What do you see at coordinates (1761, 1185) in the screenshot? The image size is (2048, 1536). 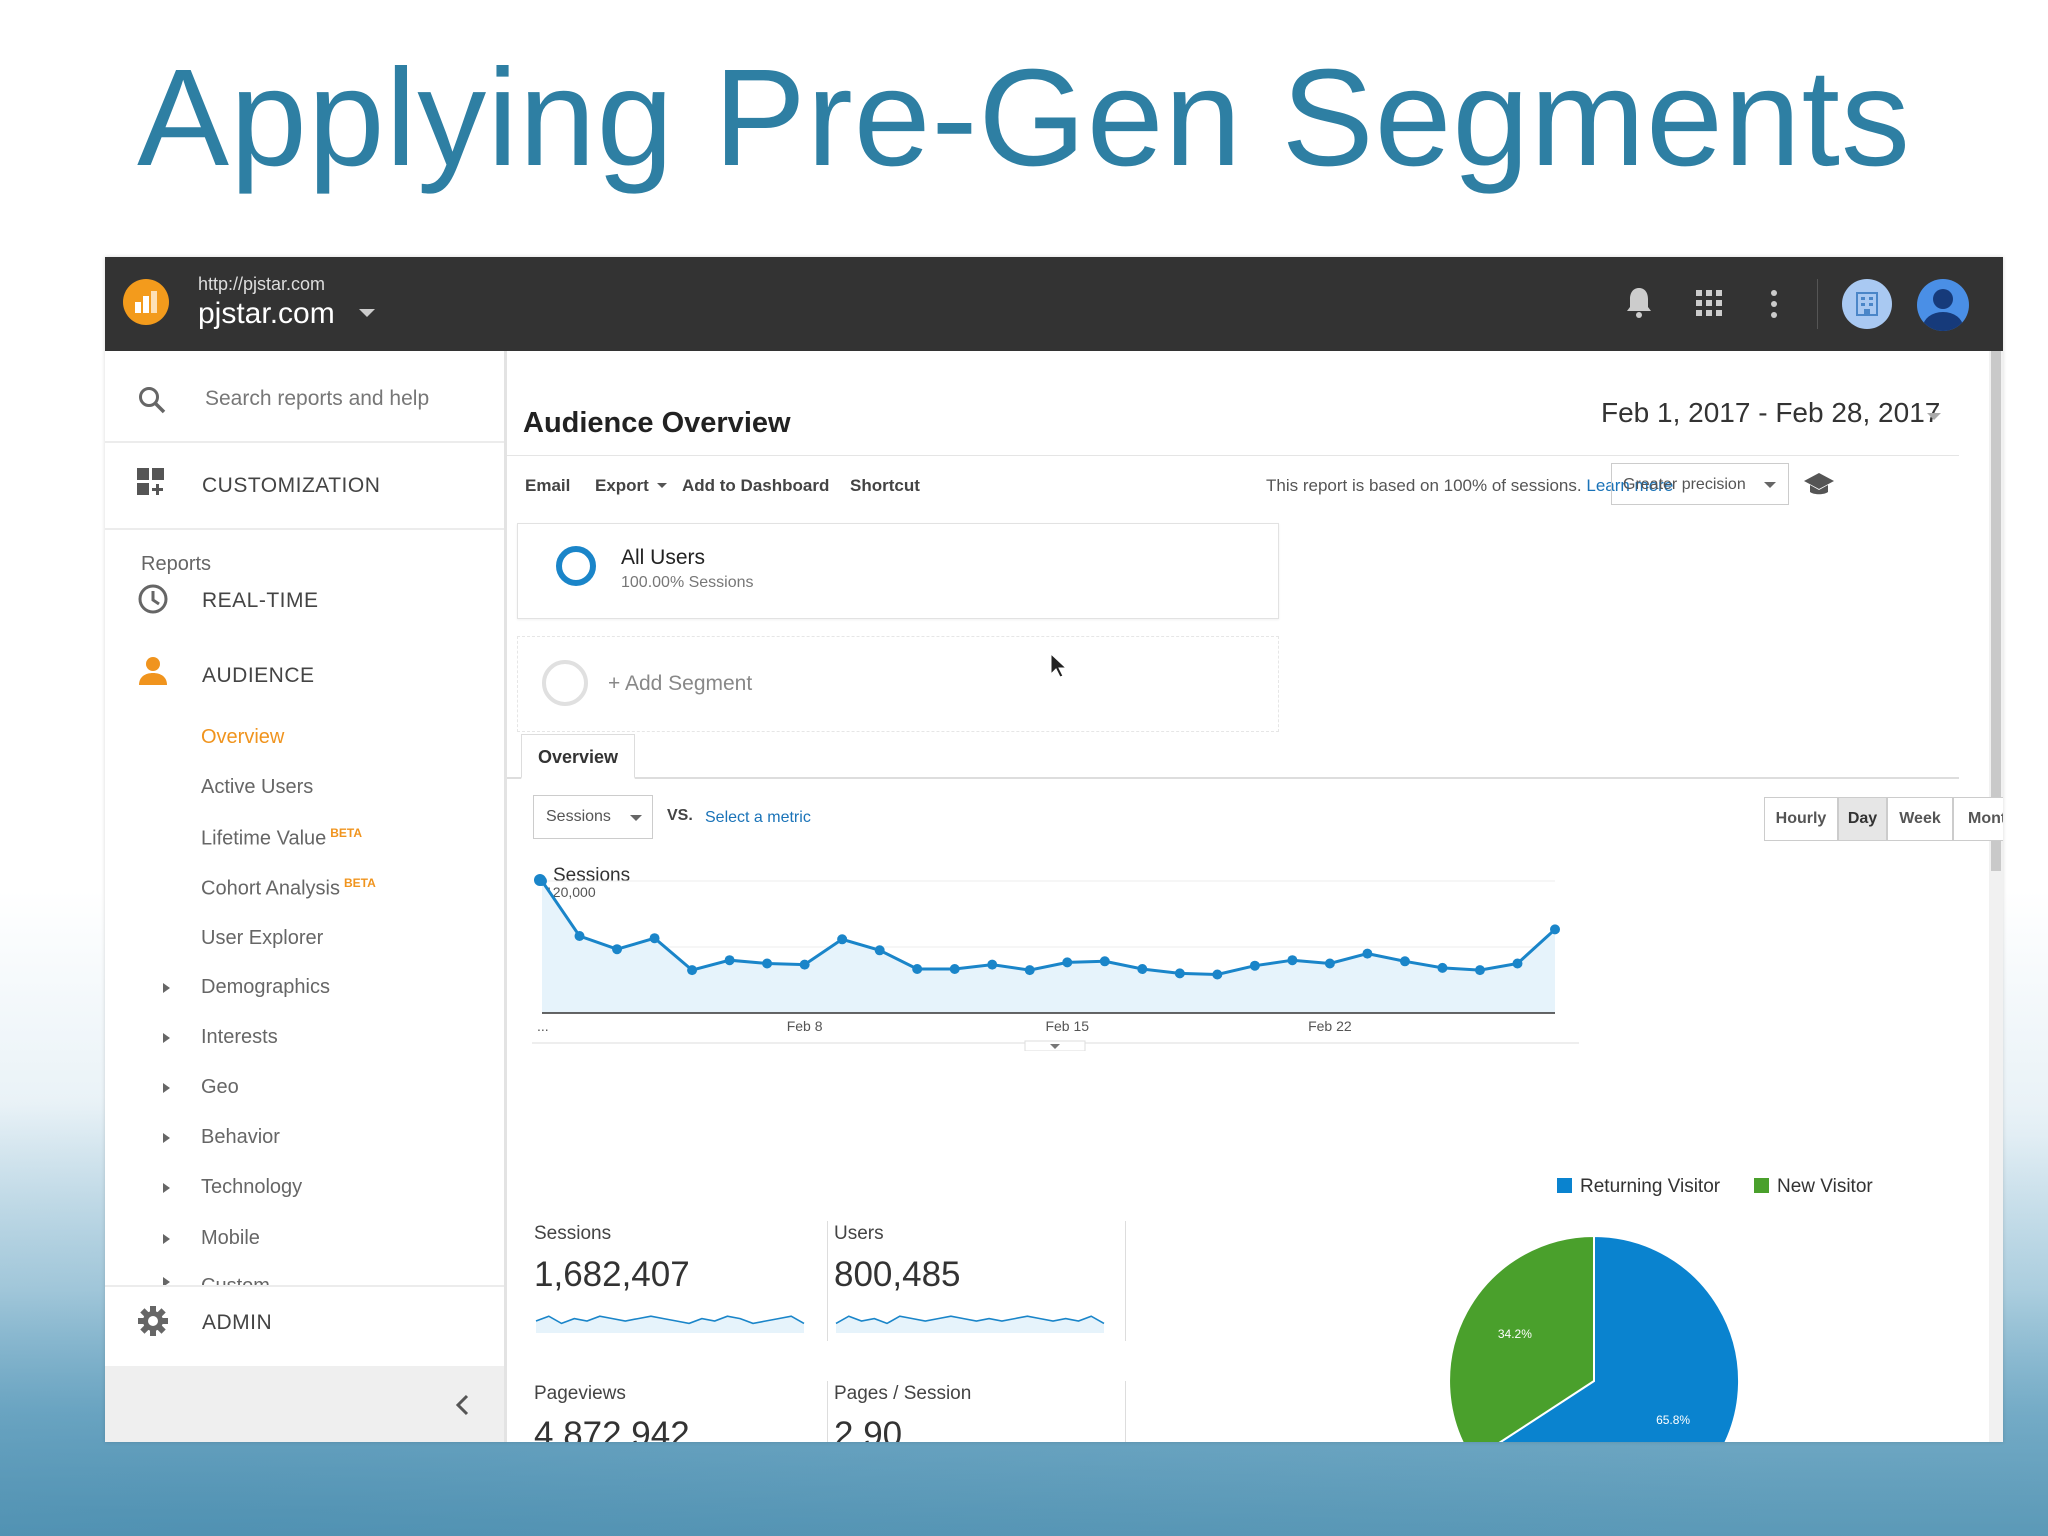 I see `legend-swatch` at bounding box center [1761, 1185].